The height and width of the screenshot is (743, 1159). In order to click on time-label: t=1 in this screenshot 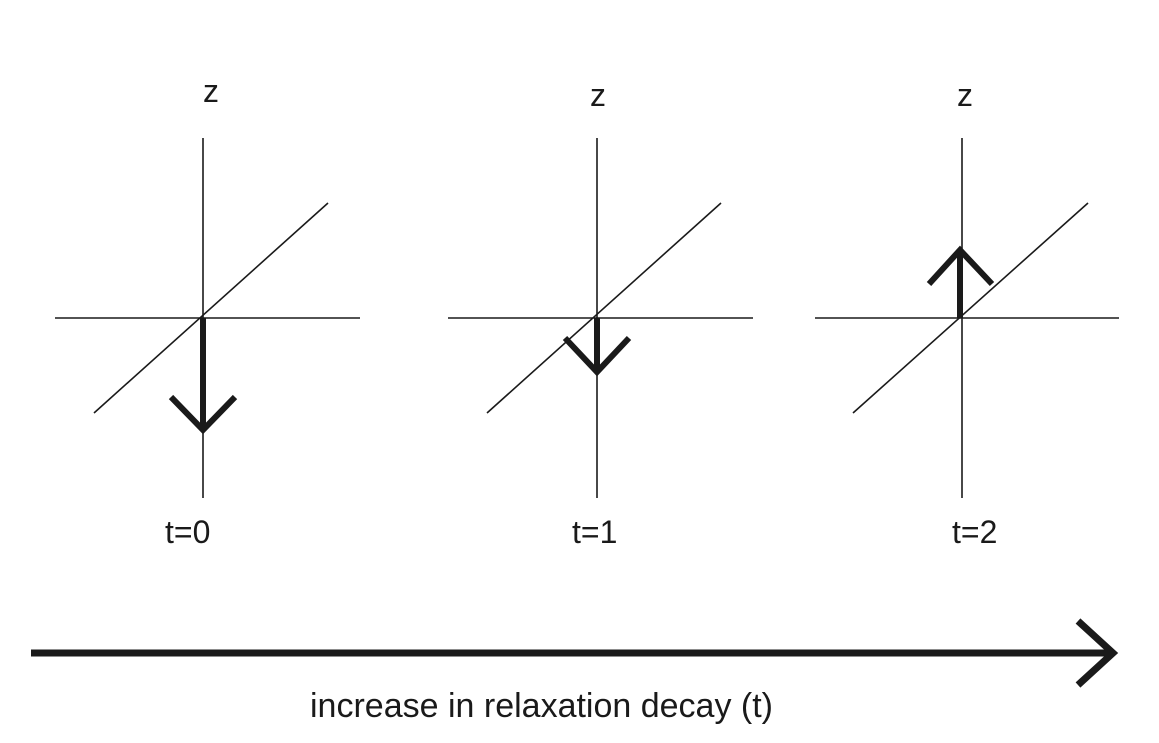, I will do `click(594, 532)`.